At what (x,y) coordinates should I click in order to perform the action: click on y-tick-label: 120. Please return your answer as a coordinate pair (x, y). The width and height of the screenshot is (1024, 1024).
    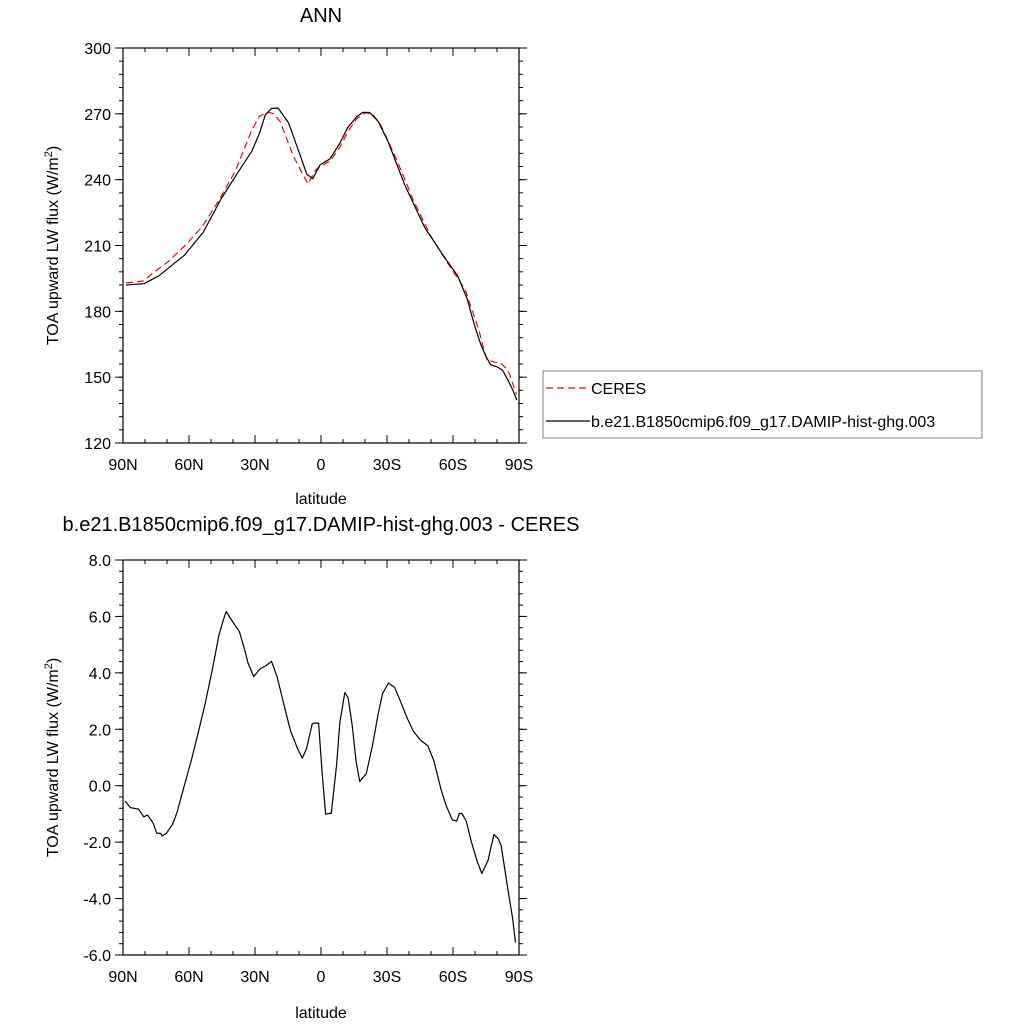
    Looking at the image, I should click on (97, 444).